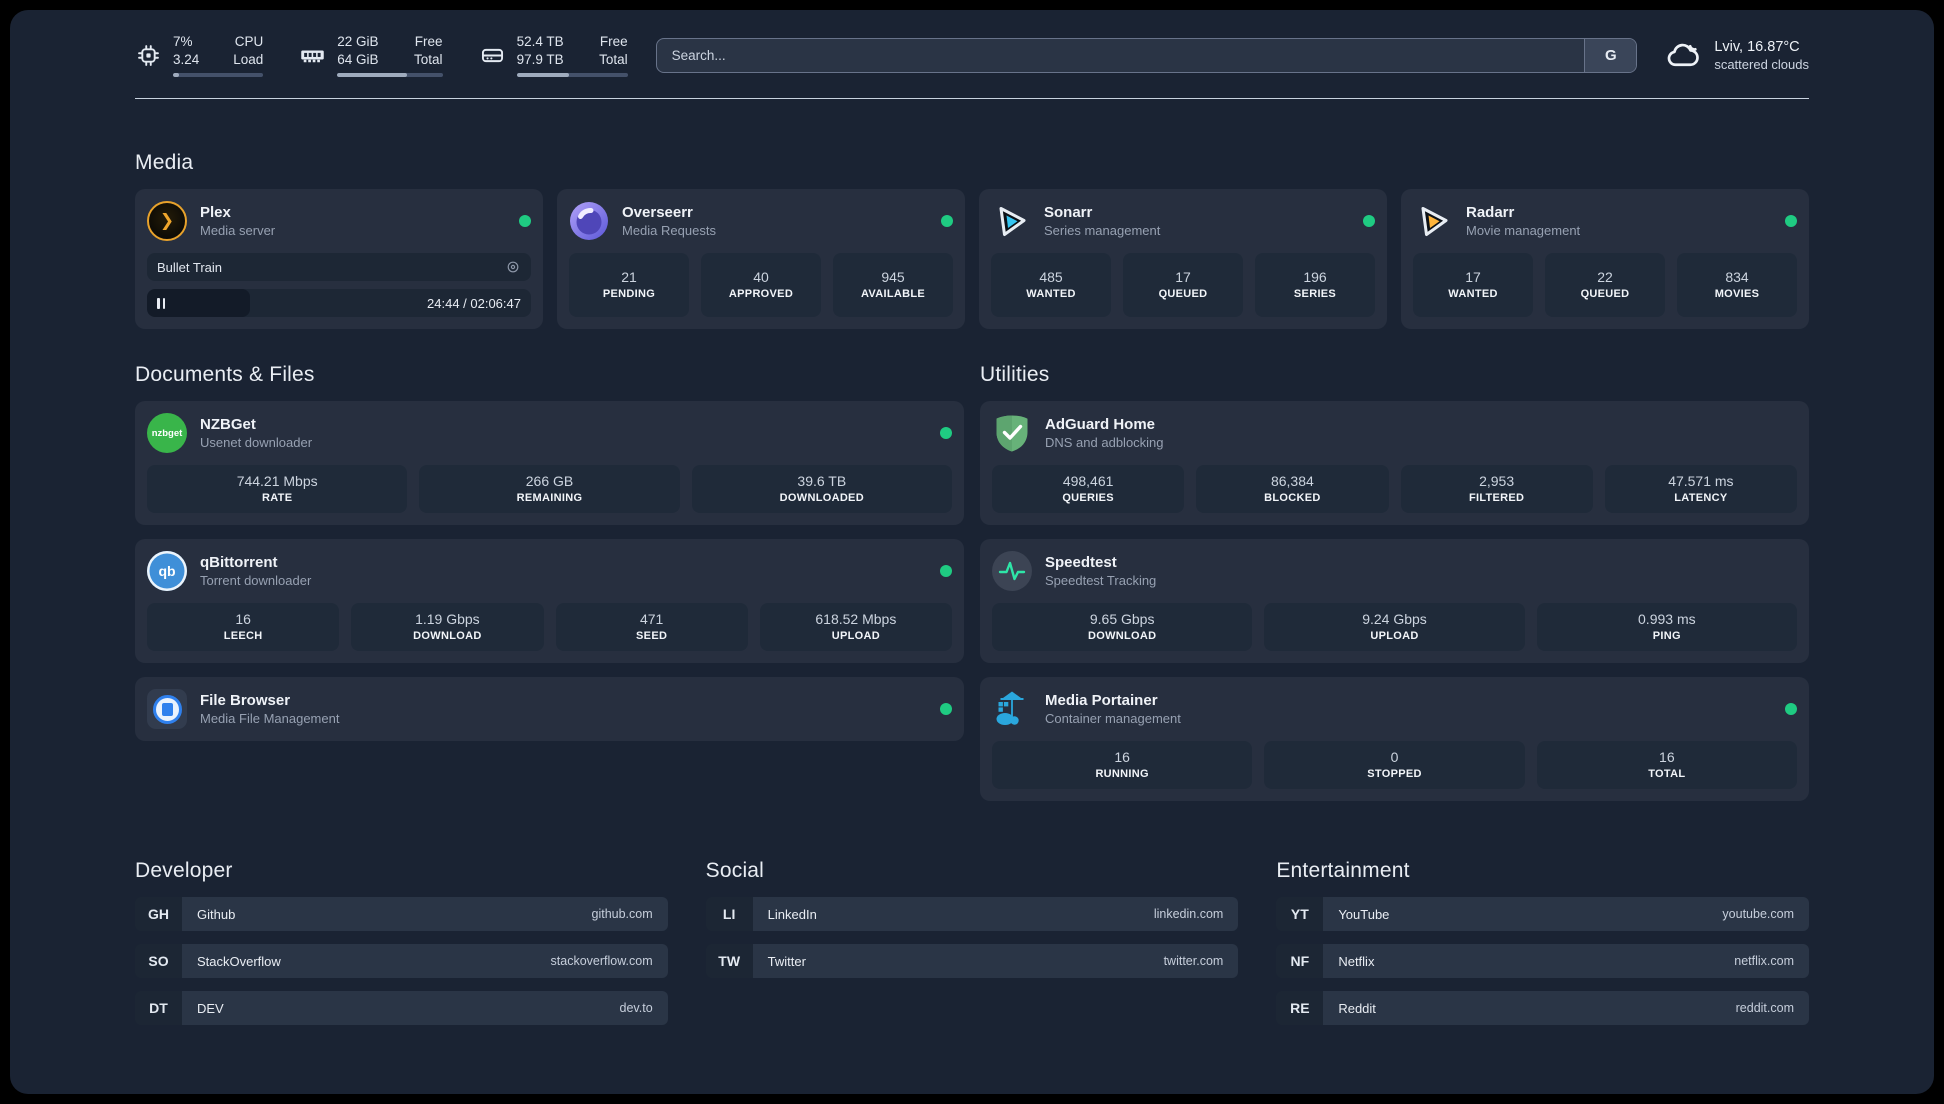 This screenshot has width=1944, height=1104. Describe the element at coordinates (761, 221) in the screenshot. I see `service-card-header: Overseerr Media Requests` at that location.